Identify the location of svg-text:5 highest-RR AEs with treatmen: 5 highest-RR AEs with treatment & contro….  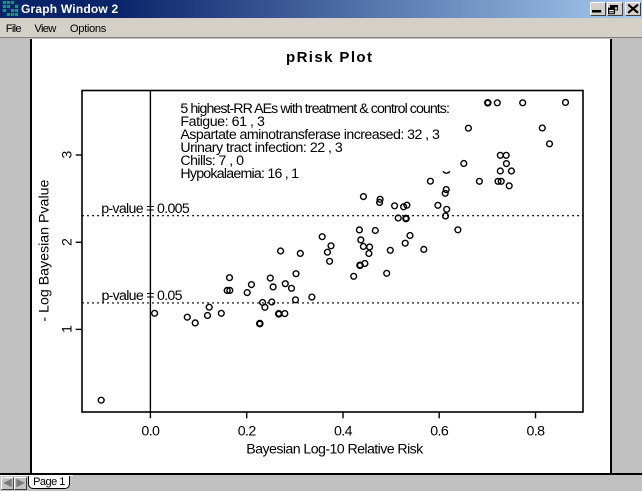
(314, 109).